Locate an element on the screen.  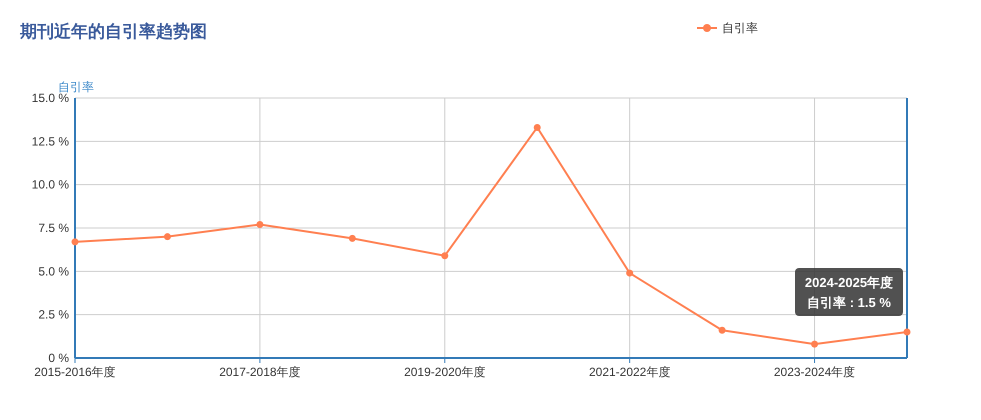
annotation: 2024-2025年度 is located at coordinates (849, 282).